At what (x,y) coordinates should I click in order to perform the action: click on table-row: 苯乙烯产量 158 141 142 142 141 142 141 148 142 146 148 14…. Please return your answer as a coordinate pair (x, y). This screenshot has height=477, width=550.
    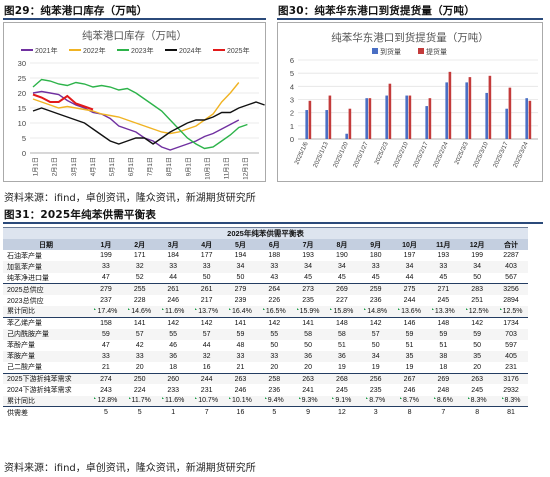
    Looking at the image, I should click on (265, 322).